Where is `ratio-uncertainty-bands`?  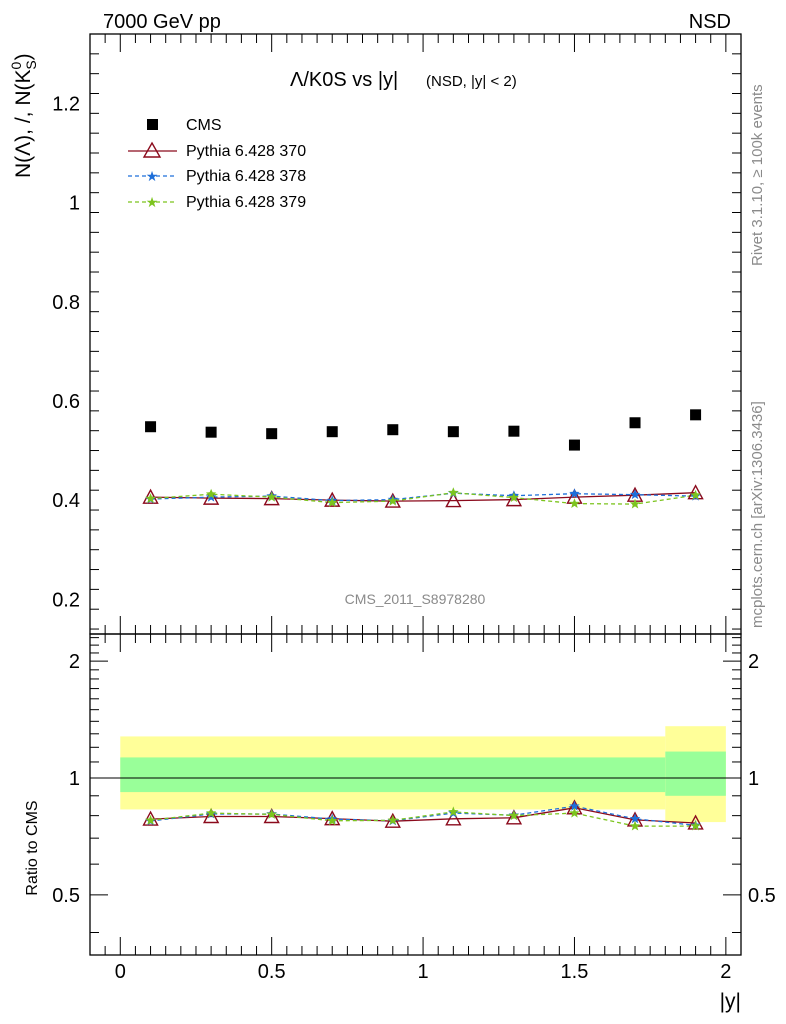 ratio-uncertainty-bands is located at coordinates (423, 774).